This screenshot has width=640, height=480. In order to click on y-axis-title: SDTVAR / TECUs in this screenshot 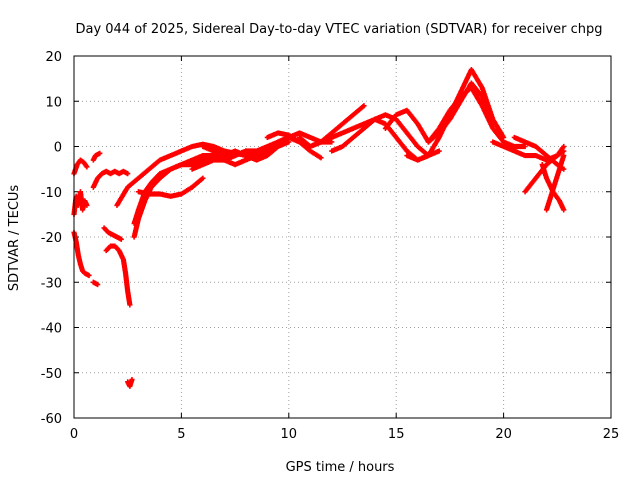, I will do `click(14, 238)`.